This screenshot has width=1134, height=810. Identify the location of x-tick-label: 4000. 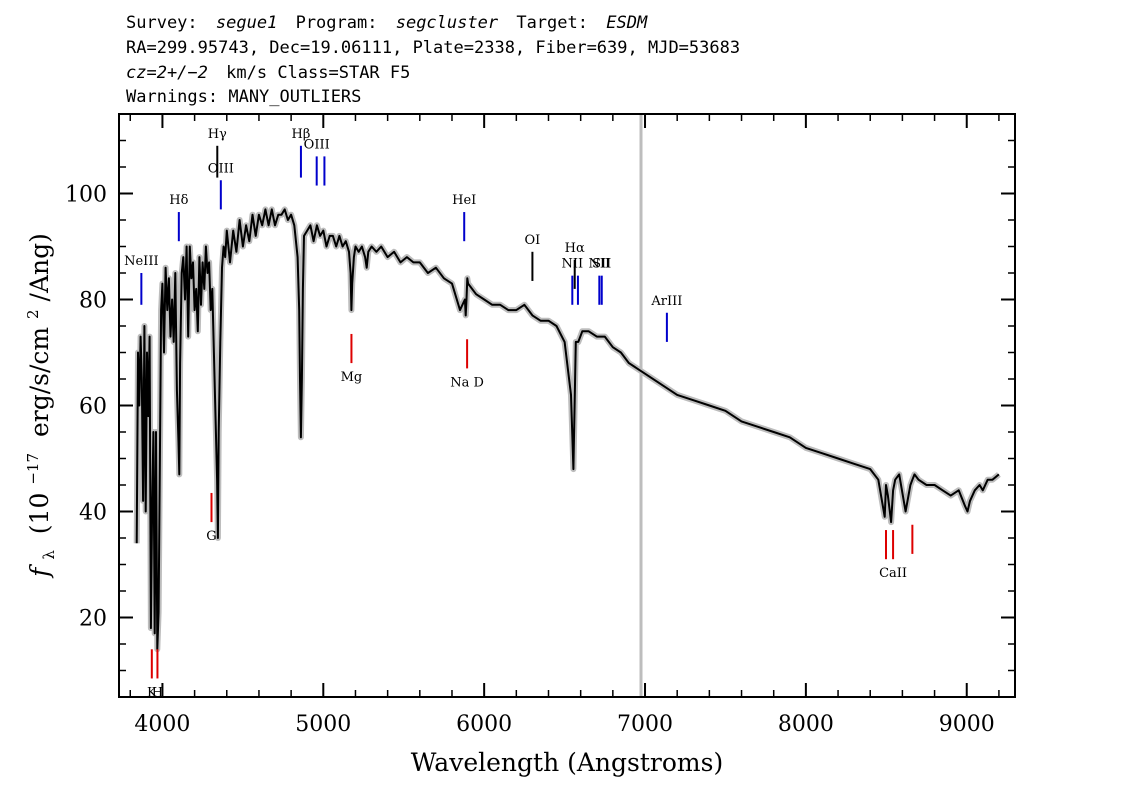
(162, 724).